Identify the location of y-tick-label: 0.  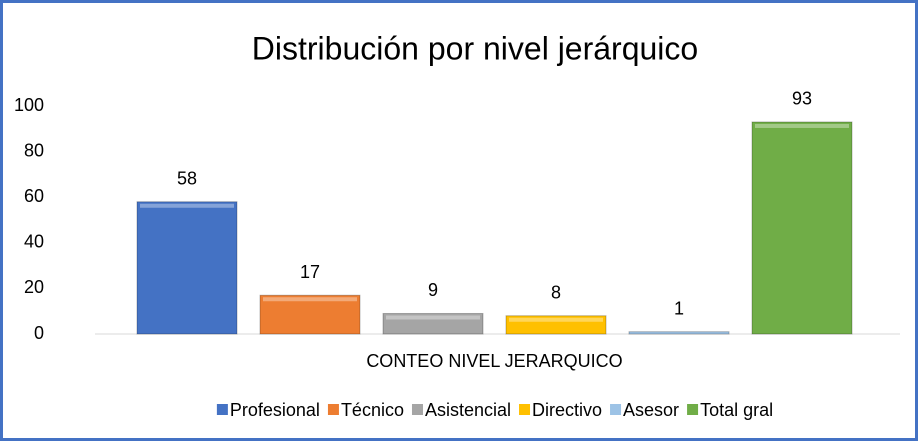
(39, 333).